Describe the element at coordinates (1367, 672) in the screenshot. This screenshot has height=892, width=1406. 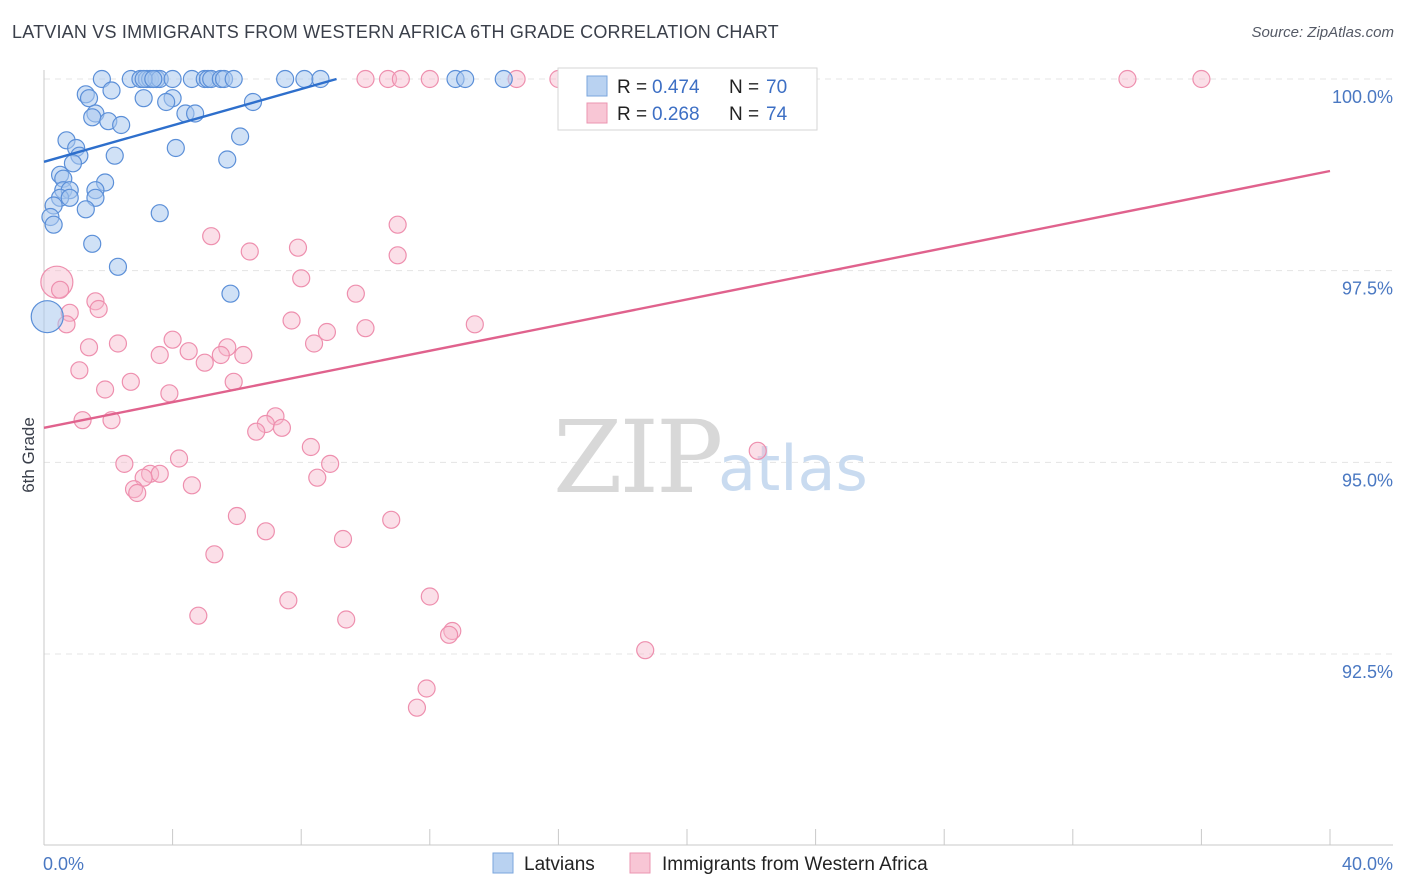
I see `y-tick-label-0: 92.5%` at that location.